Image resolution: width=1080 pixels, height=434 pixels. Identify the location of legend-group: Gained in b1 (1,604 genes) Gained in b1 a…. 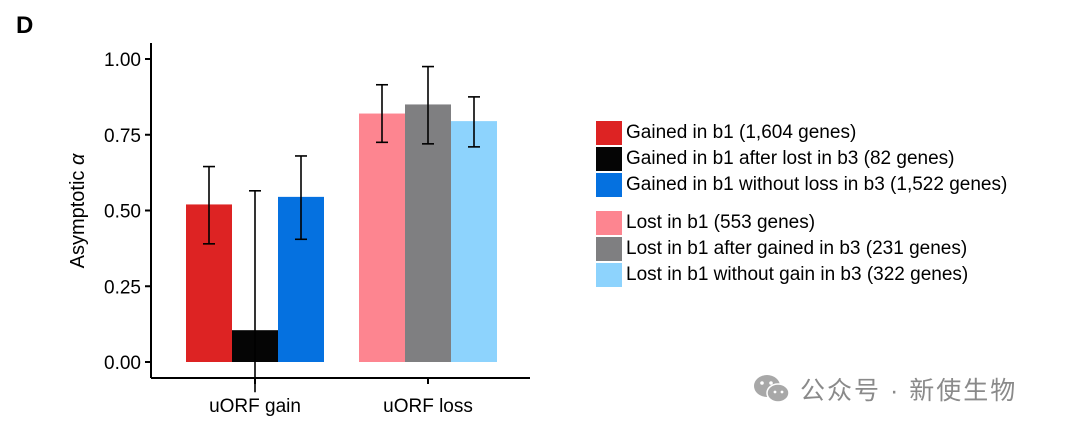
(801, 159).